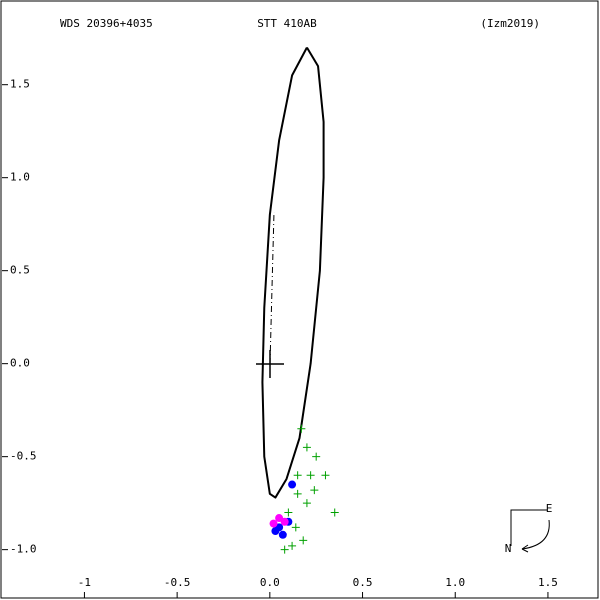 The width and height of the screenshot is (600, 600). What do you see at coordinates (549, 508) in the screenshot?
I see `compass-east: E` at bounding box center [549, 508].